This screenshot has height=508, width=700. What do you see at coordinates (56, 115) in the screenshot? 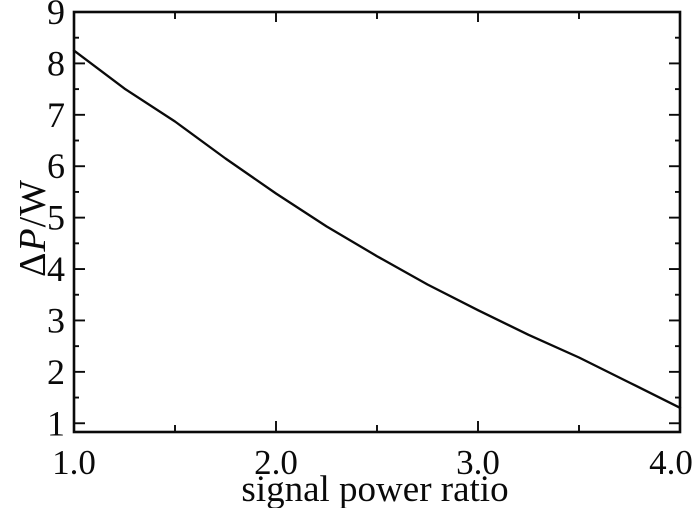
I see `y-tick-label: 7` at bounding box center [56, 115].